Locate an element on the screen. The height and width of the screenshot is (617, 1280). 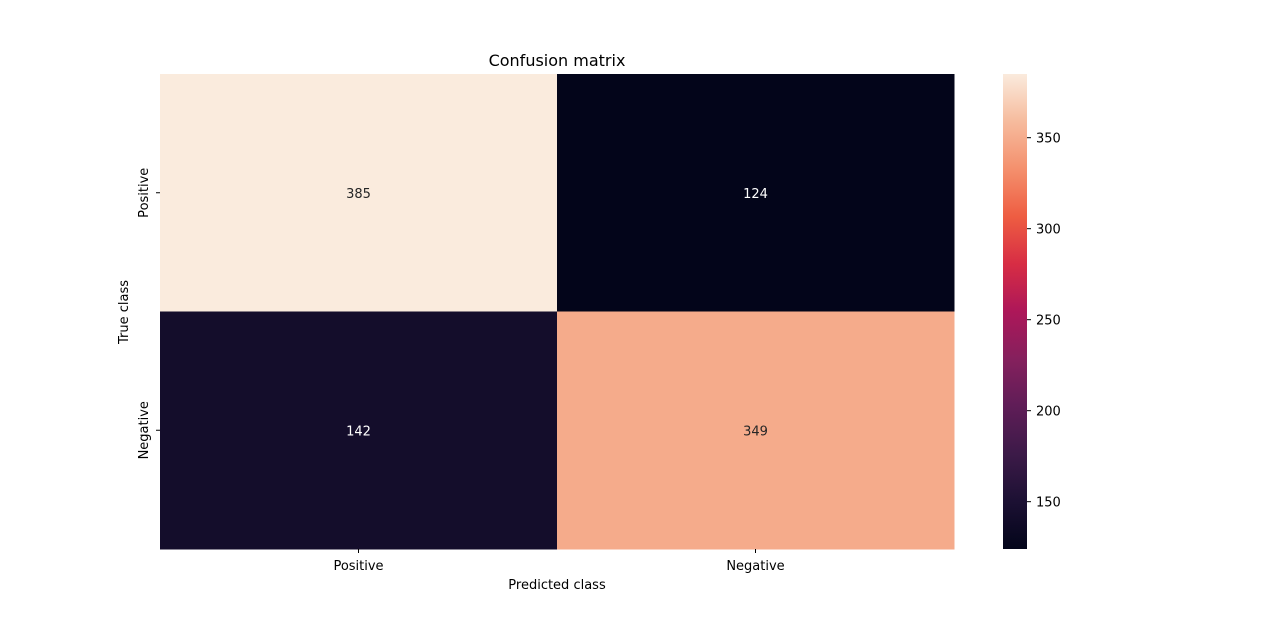
cell-value-label-1-1: 349 is located at coordinates (755, 431).